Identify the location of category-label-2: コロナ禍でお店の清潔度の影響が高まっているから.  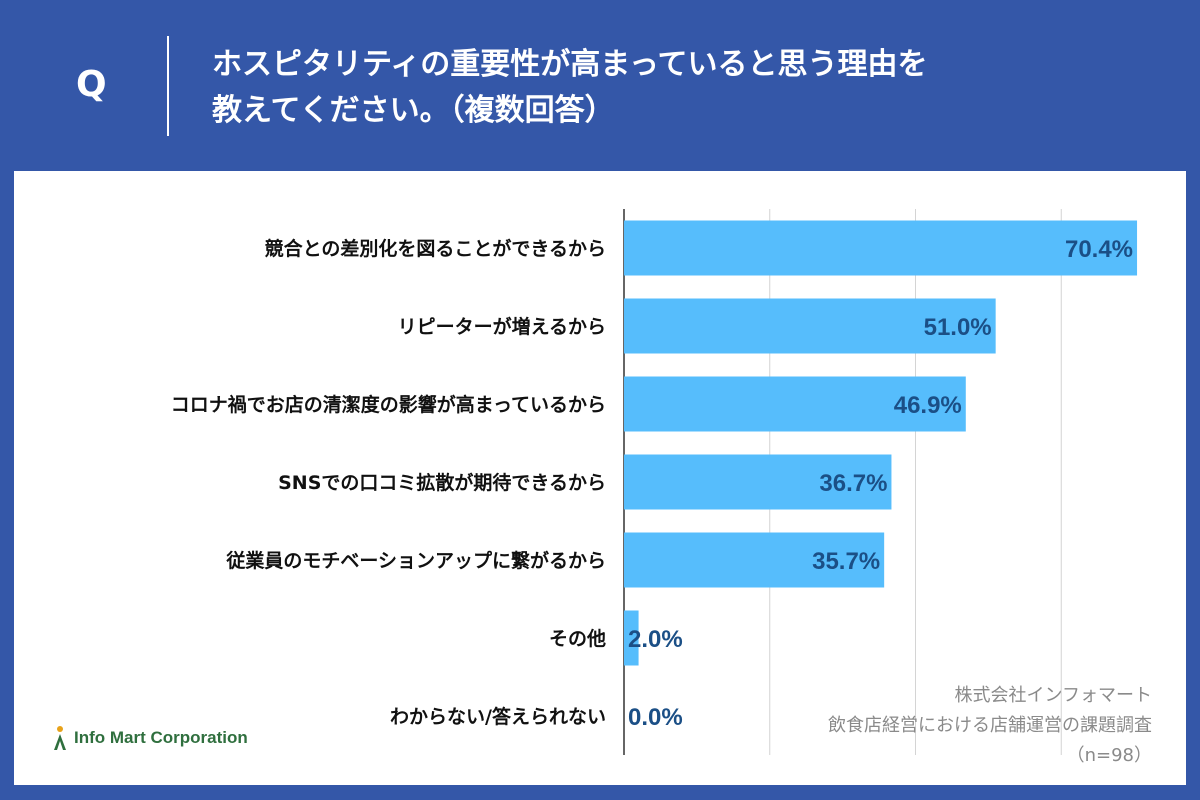
(388, 404).